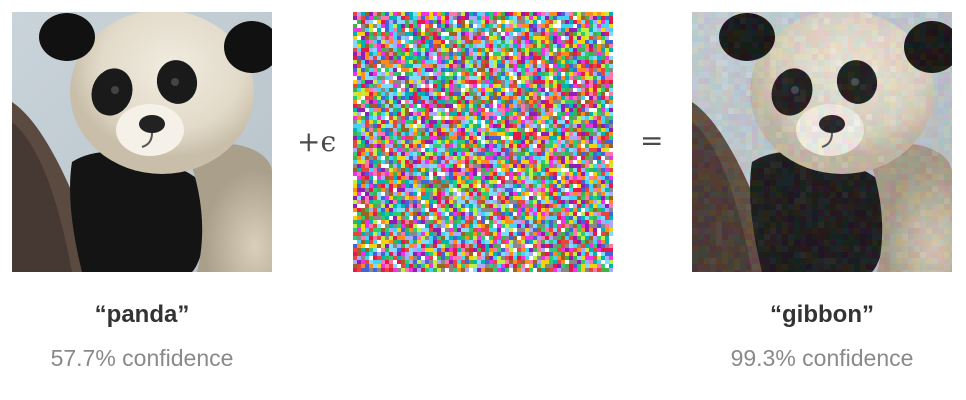 The height and width of the screenshot is (400, 966). What do you see at coordinates (822, 314) in the screenshot?
I see `gibbon-label: “gibbon”` at bounding box center [822, 314].